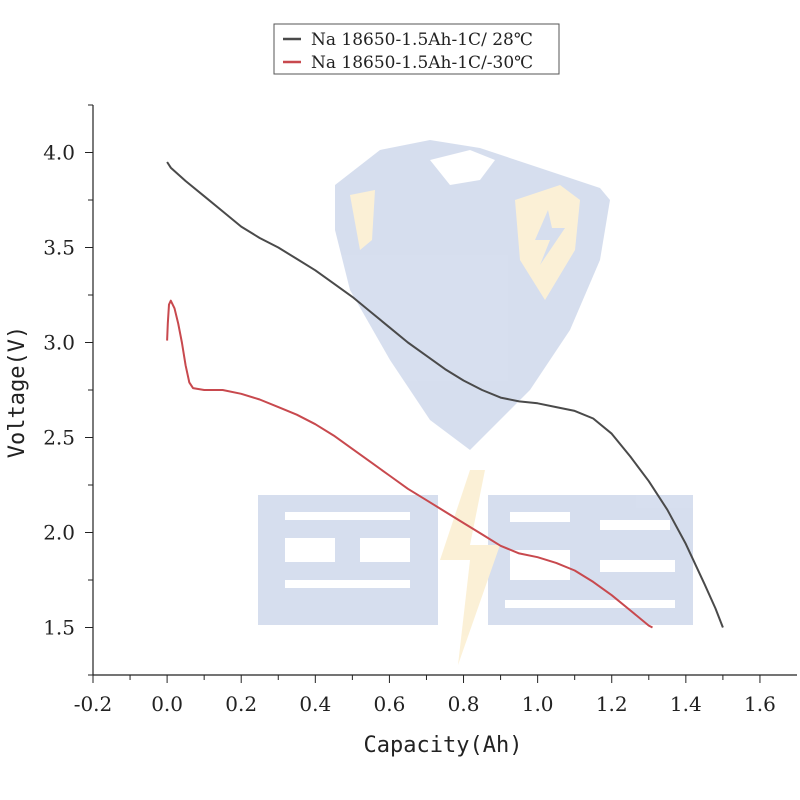  Describe the element at coordinates (612, 704) in the screenshot. I see `x-tick-label: 1.2` at that location.